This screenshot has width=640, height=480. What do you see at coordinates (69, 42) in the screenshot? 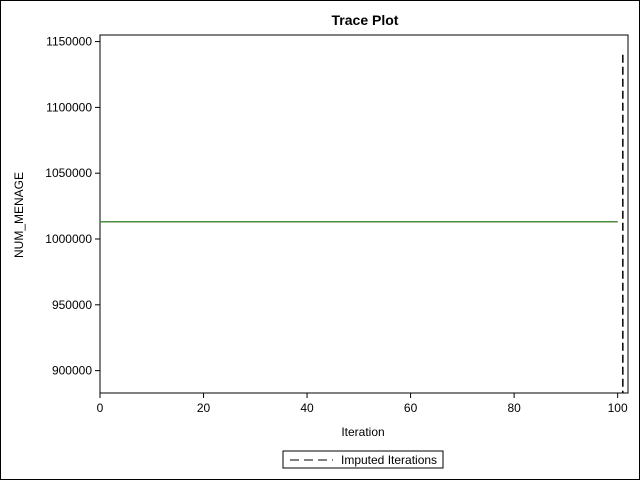
I see `y-tick-label: 1150000` at bounding box center [69, 42].